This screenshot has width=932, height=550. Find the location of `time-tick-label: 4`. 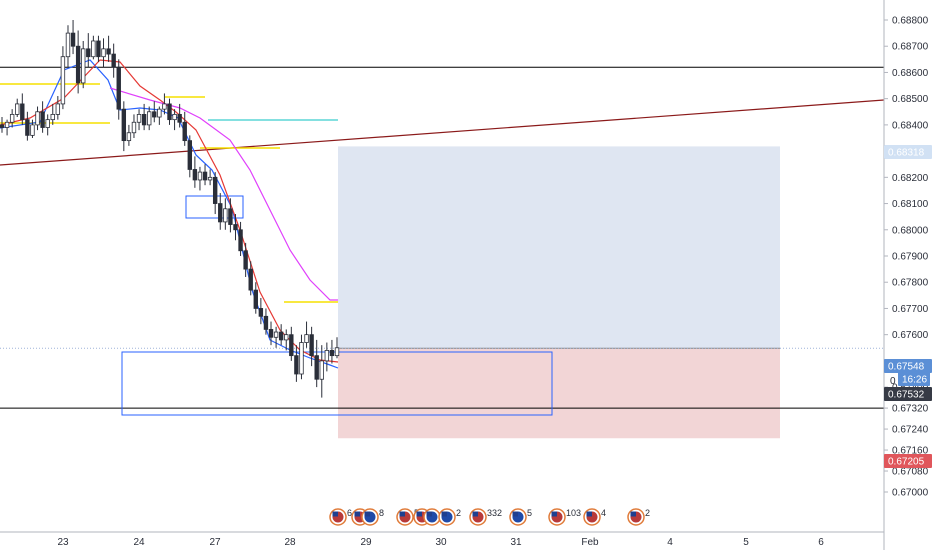

time-tick-label: 4 is located at coordinates (670, 542).